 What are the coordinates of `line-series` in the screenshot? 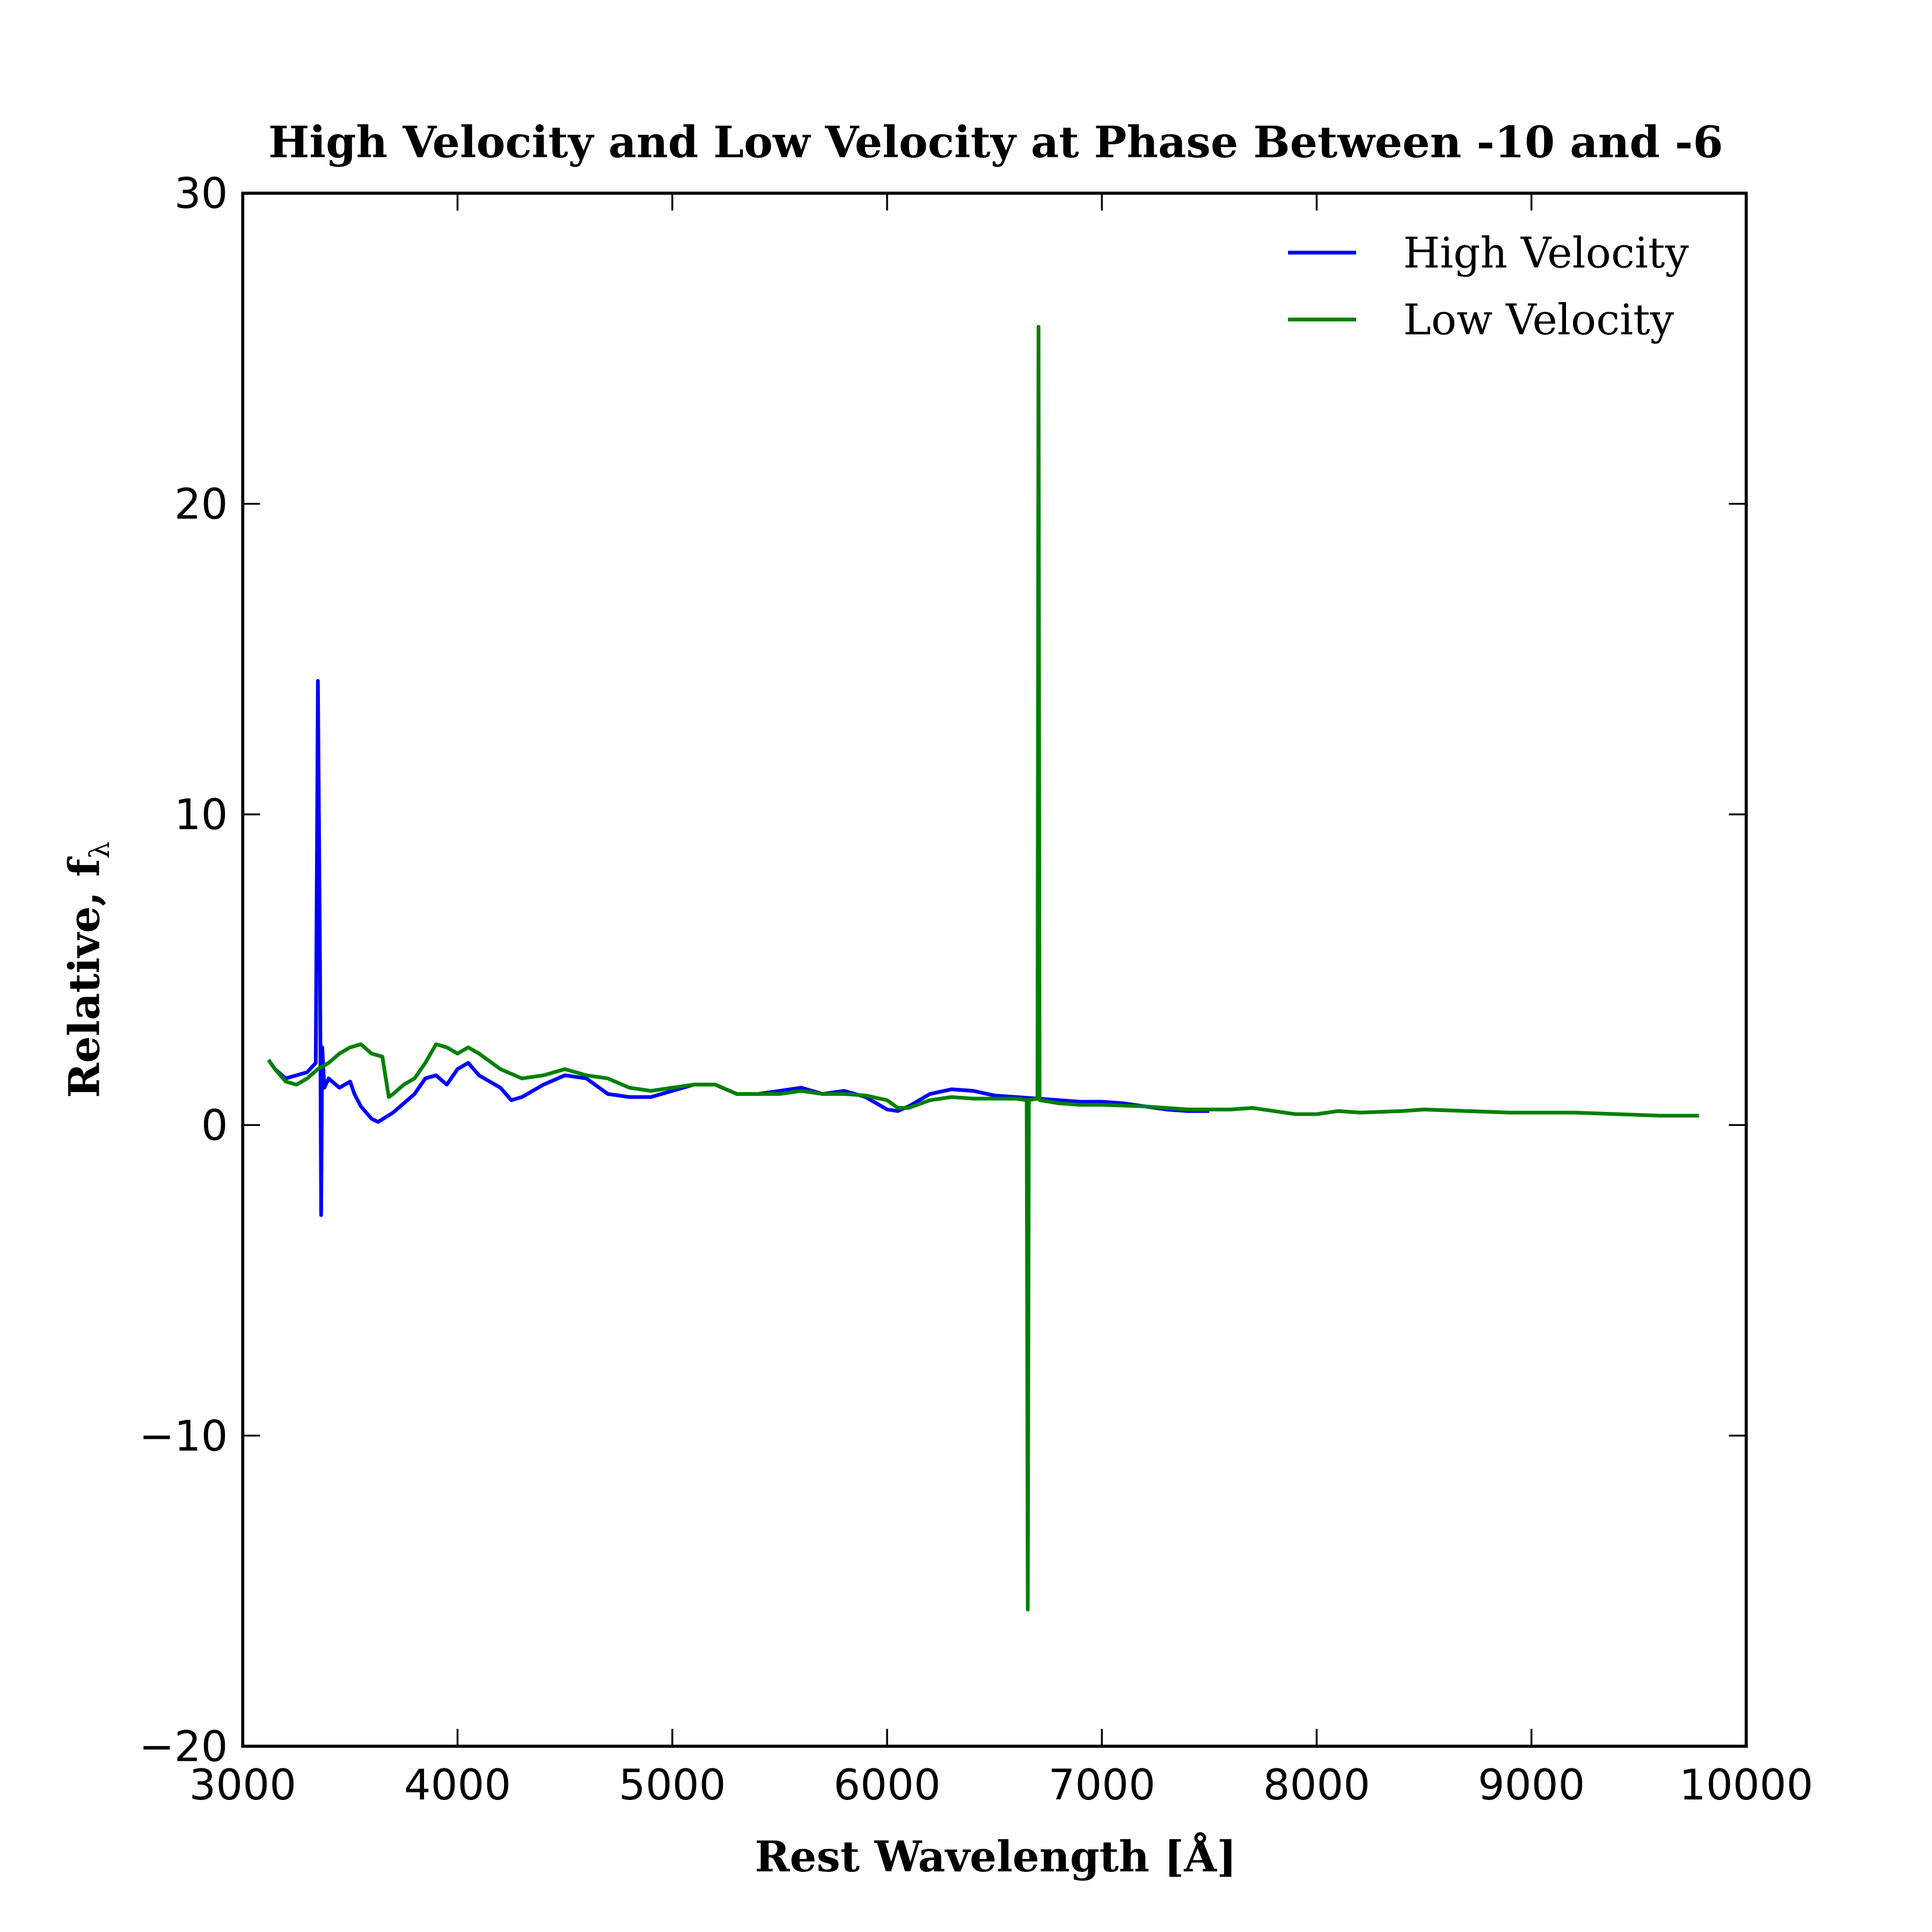 It's located at (739, 948).